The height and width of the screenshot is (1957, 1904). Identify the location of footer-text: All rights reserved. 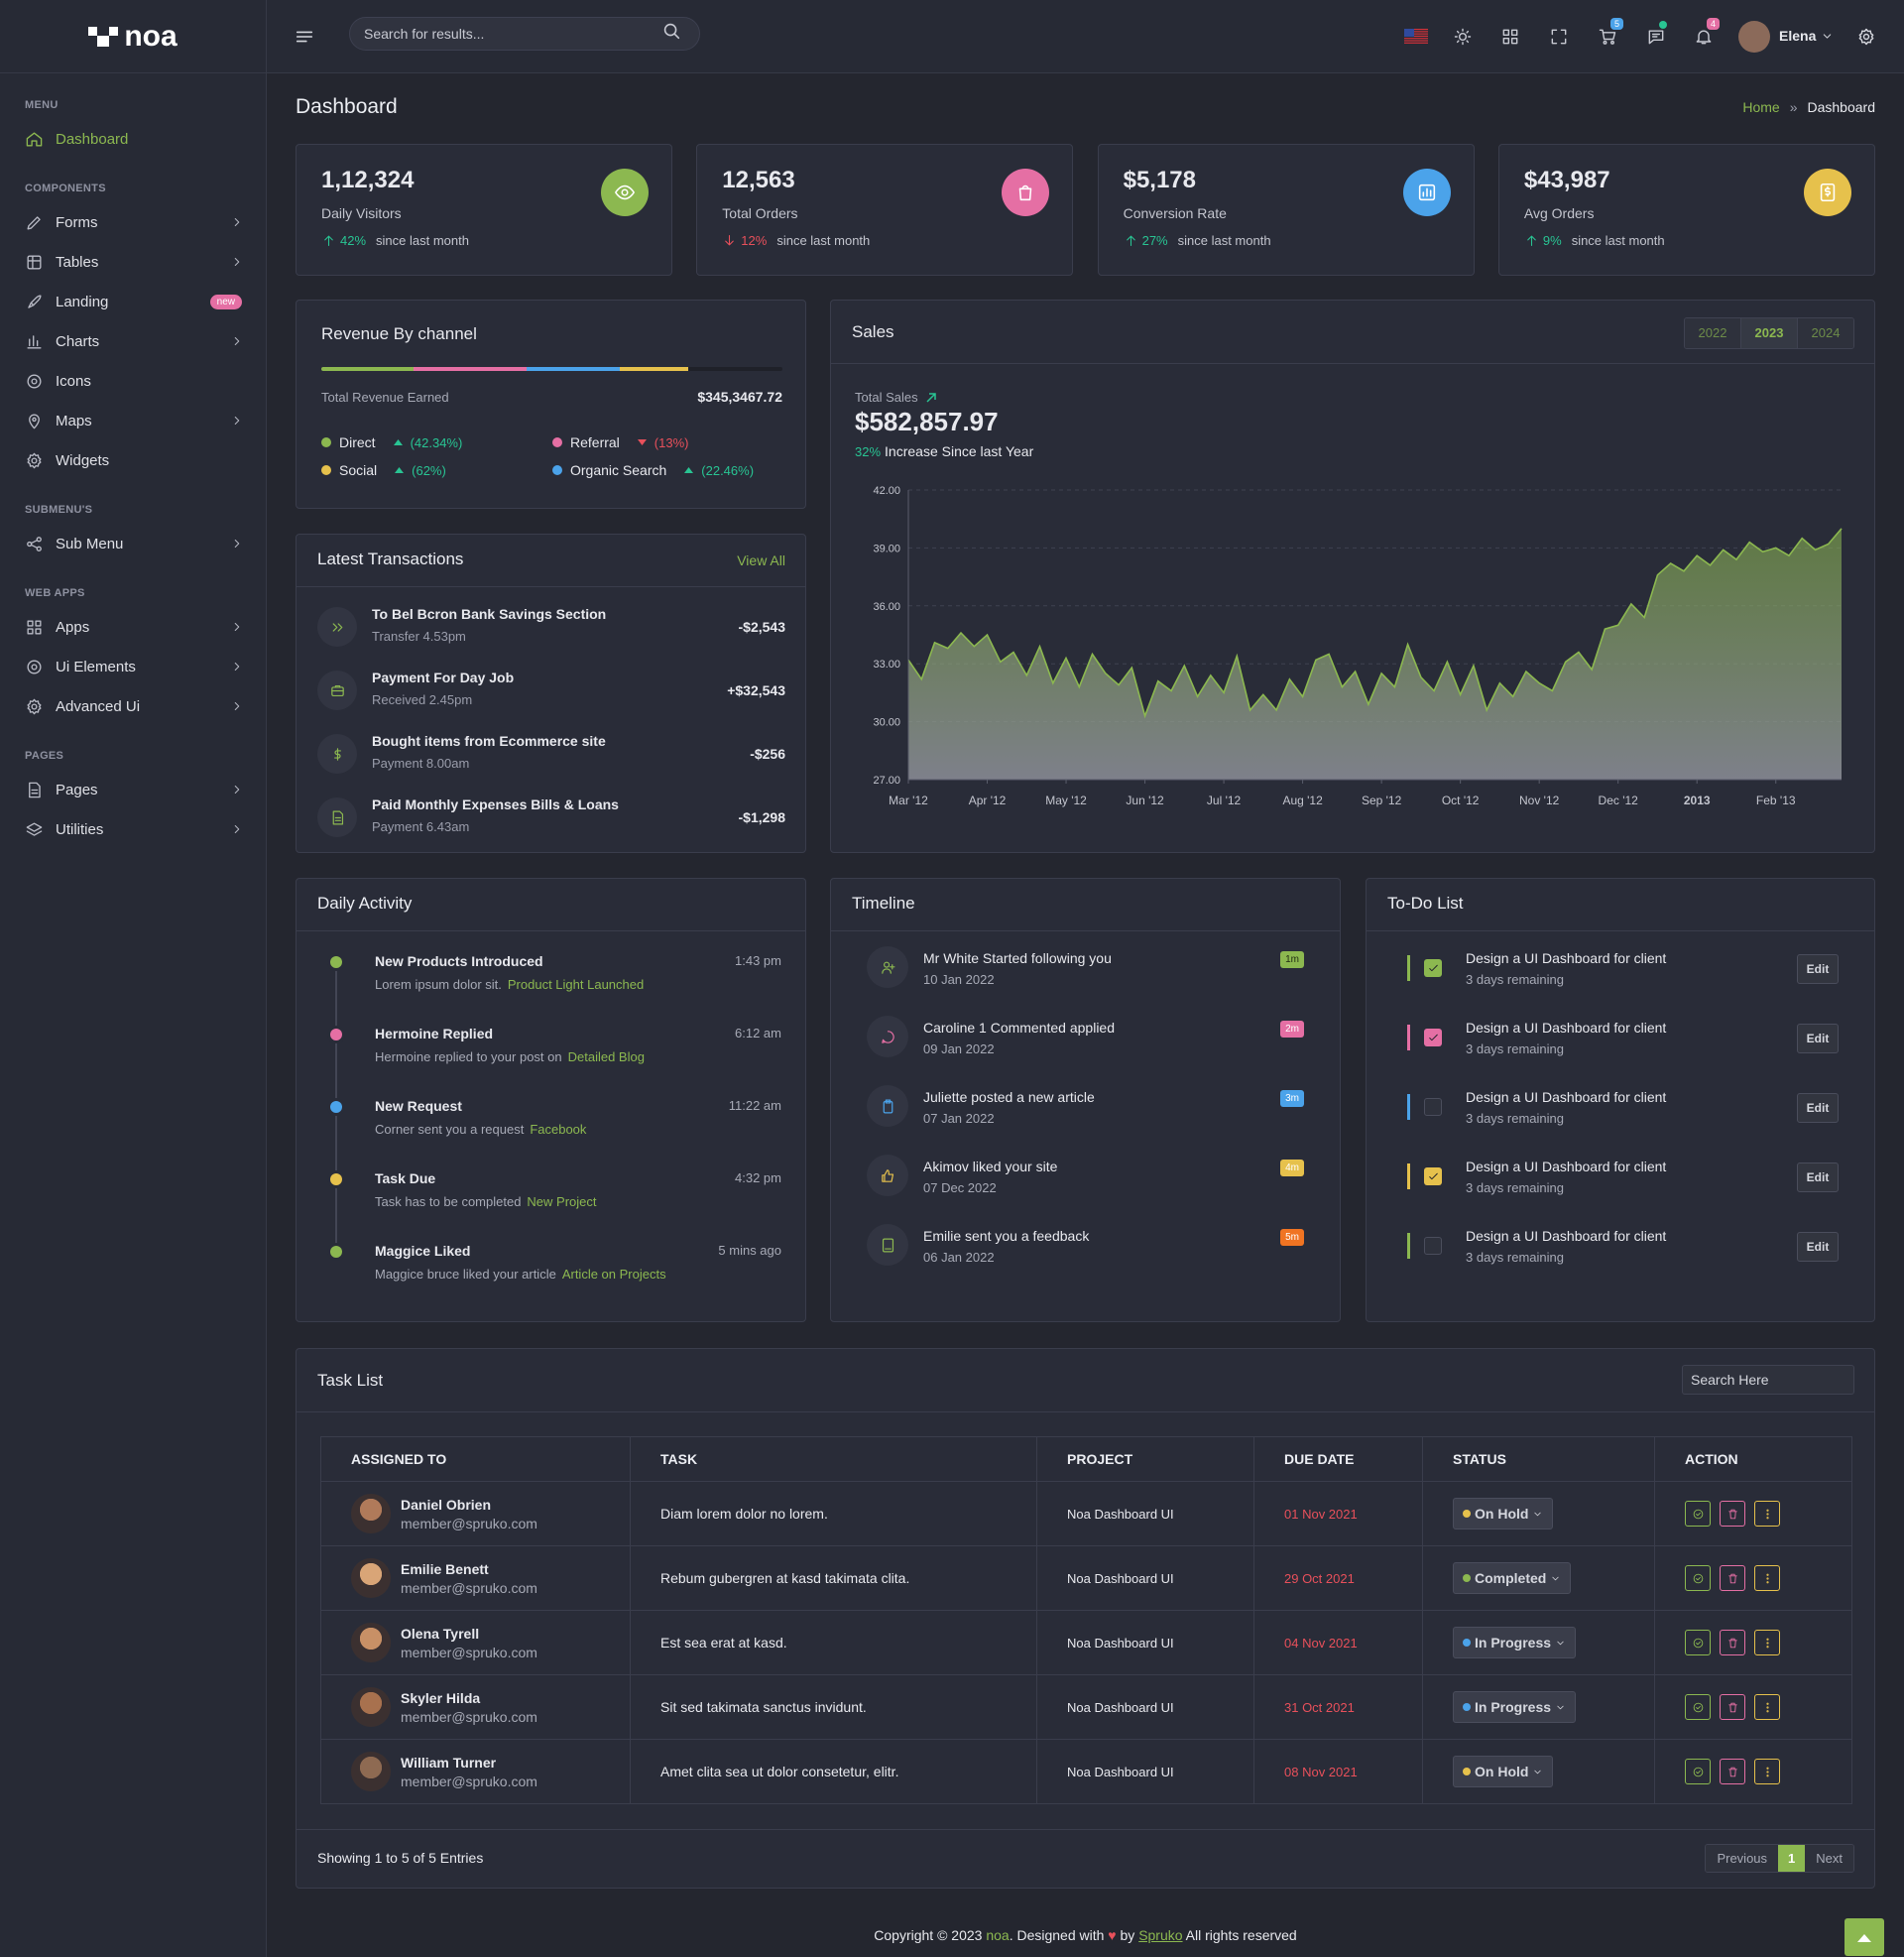
(1241, 1935).